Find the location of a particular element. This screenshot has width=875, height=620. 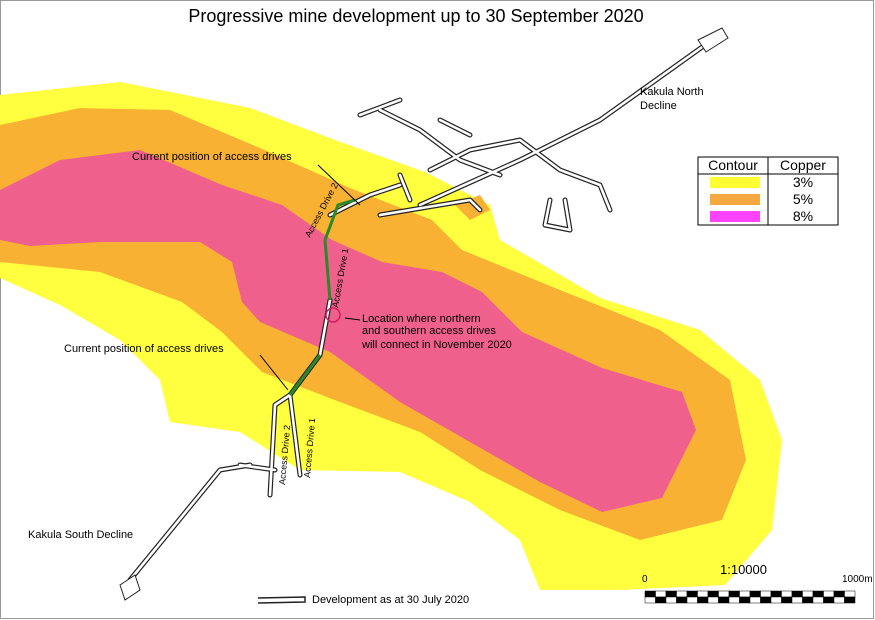

connection-point is located at coordinates (333, 315).